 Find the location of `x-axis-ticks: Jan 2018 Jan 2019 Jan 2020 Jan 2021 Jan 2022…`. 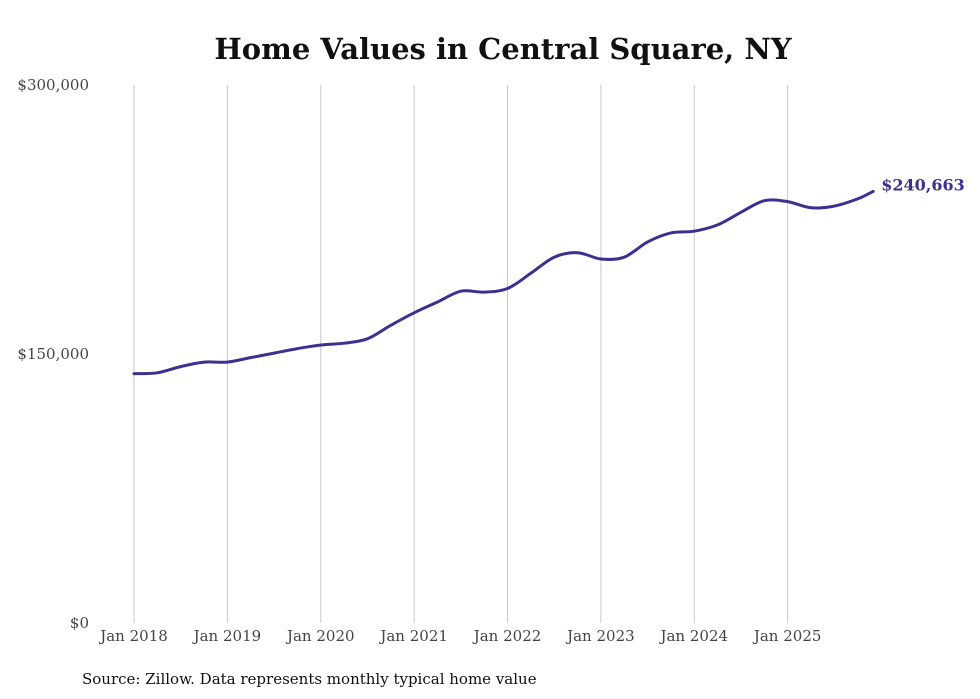

x-axis-ticks: Jan 2018 Jan 2019 Jan 2020 Jan 2021 Jan 2022… is located at coordinates (459, 636).